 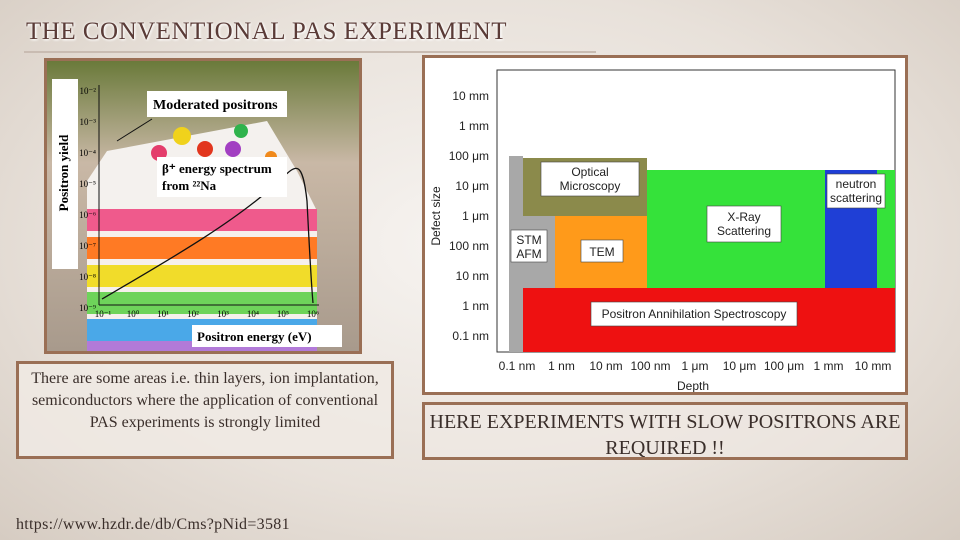 I want to click on xray-label-2: Scattering, so click(x=744, y=231).